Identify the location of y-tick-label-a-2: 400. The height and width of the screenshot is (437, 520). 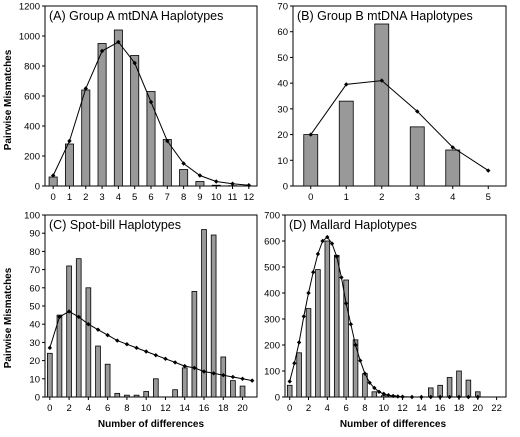
(32, 127).